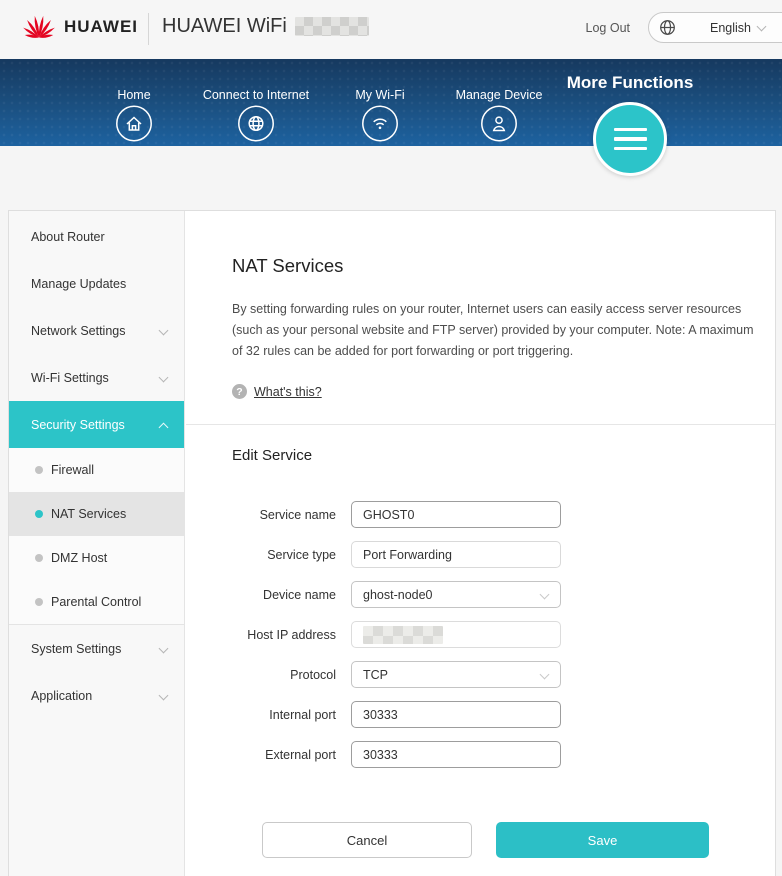 This screenshot has width=782, height=876. I want to click on device-name-label: Device name, so click(299, 594).